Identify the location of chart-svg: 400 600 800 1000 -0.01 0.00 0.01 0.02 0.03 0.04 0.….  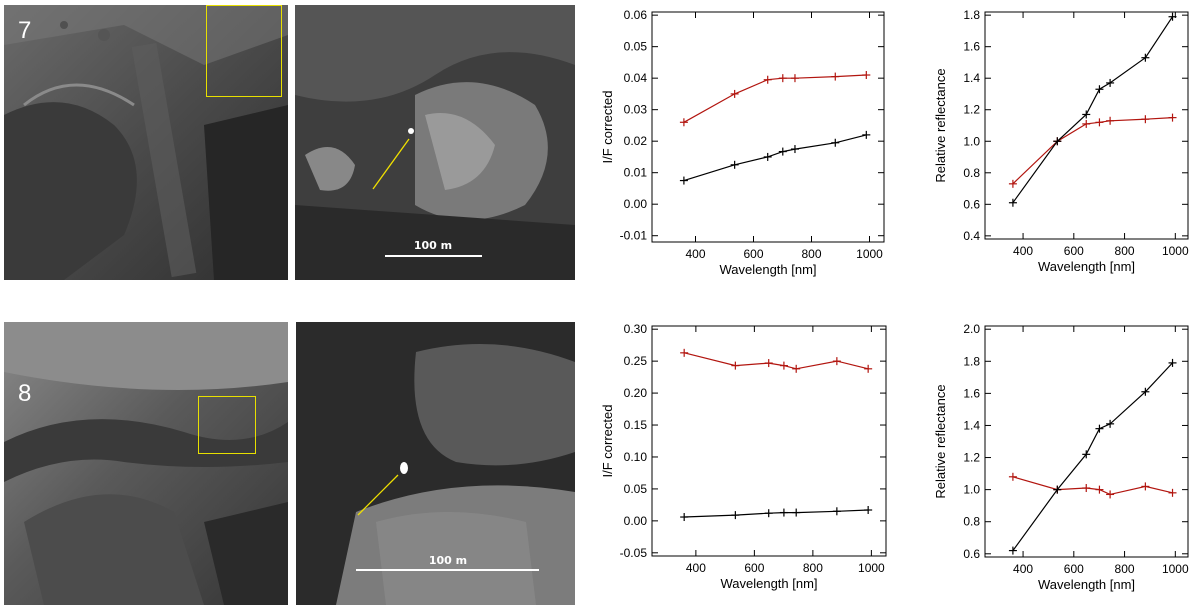
(742, 142).